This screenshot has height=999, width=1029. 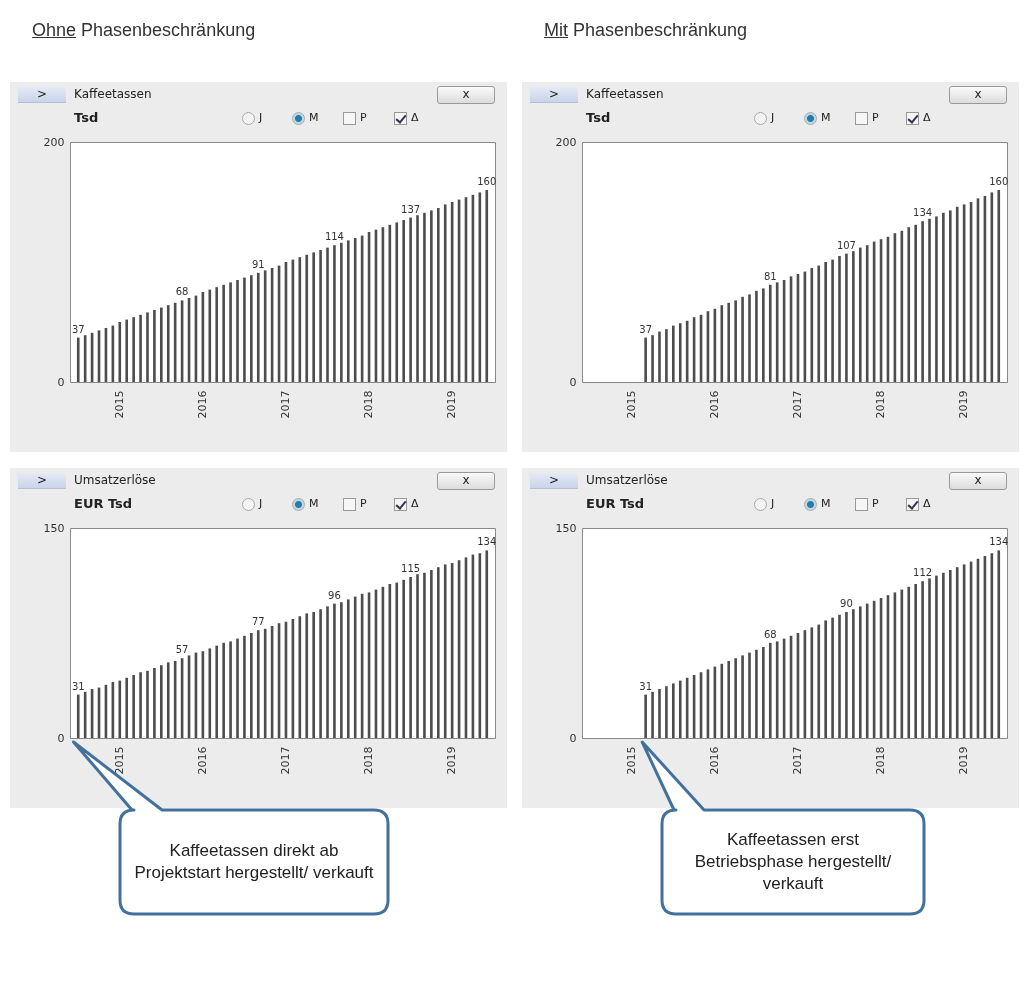 What do you see at coordinates (78, 686) in the screenshot?
I see `data-label: 31` at bounding box center [78, 686].